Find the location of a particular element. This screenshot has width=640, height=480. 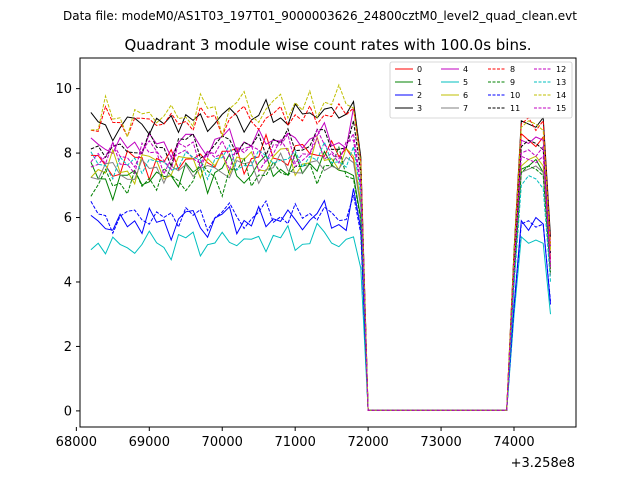

legend-label-6: 6 is located at coordinates (465, 95).